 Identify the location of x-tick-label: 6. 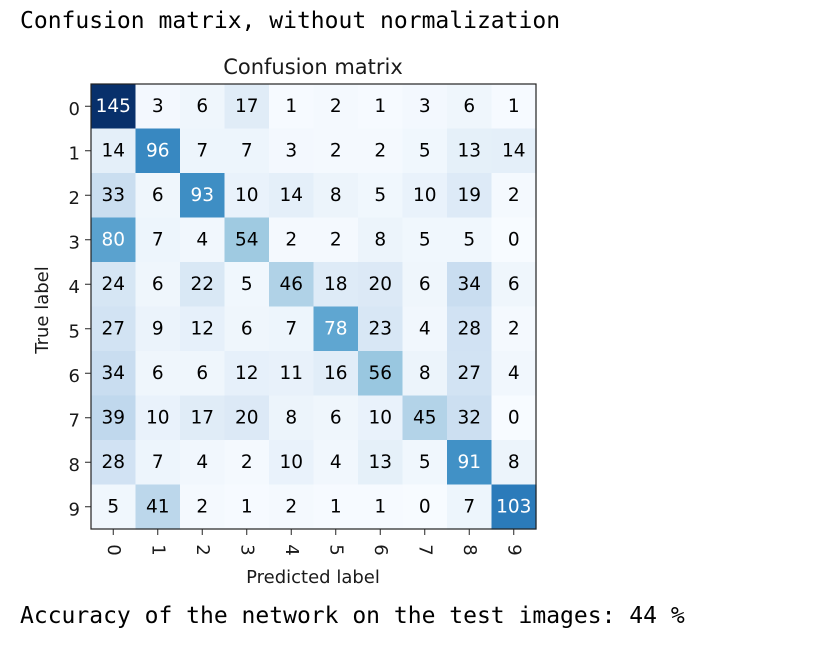
(380, 549).